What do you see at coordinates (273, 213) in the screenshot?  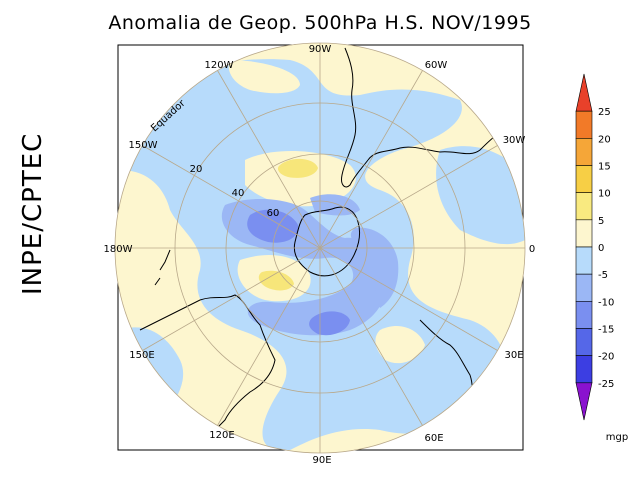 I see `lat-label-60: 60` at bounding box center [273, 213].